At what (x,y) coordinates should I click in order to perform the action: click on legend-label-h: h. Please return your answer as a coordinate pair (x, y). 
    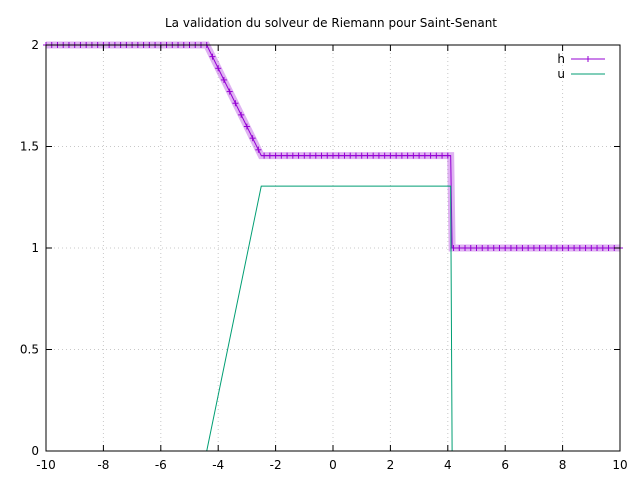
    Looking at the image, I should click on (561, 59).